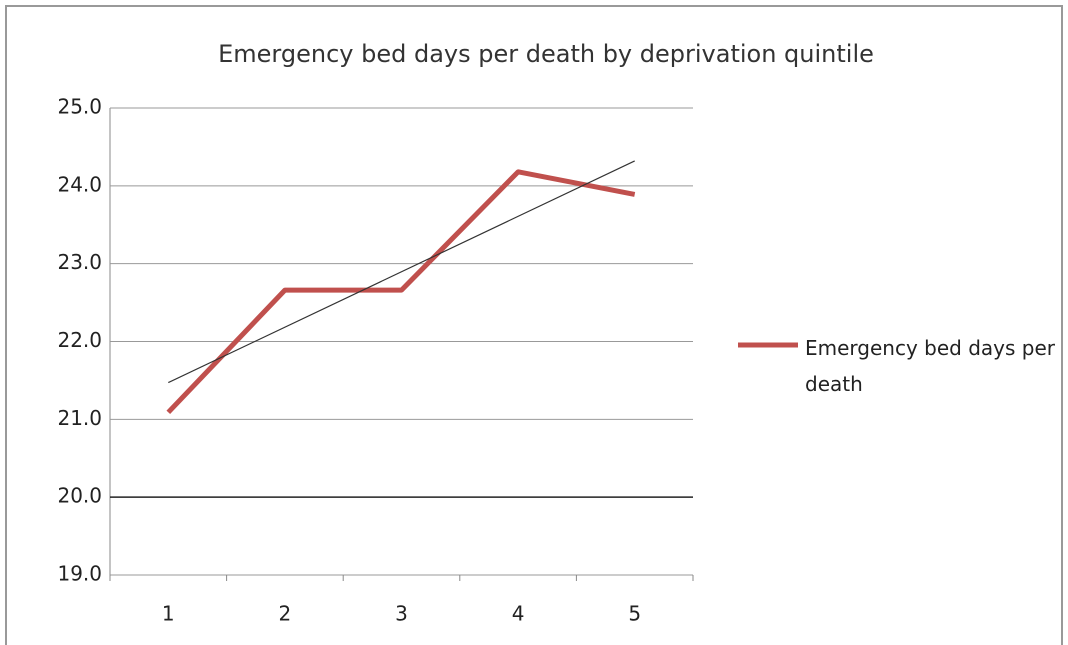 The image size is (1068, 645). Describe the element at coordinates (79, 184) in the screenshot. I see `y-tick-label: 24.0` at that location.